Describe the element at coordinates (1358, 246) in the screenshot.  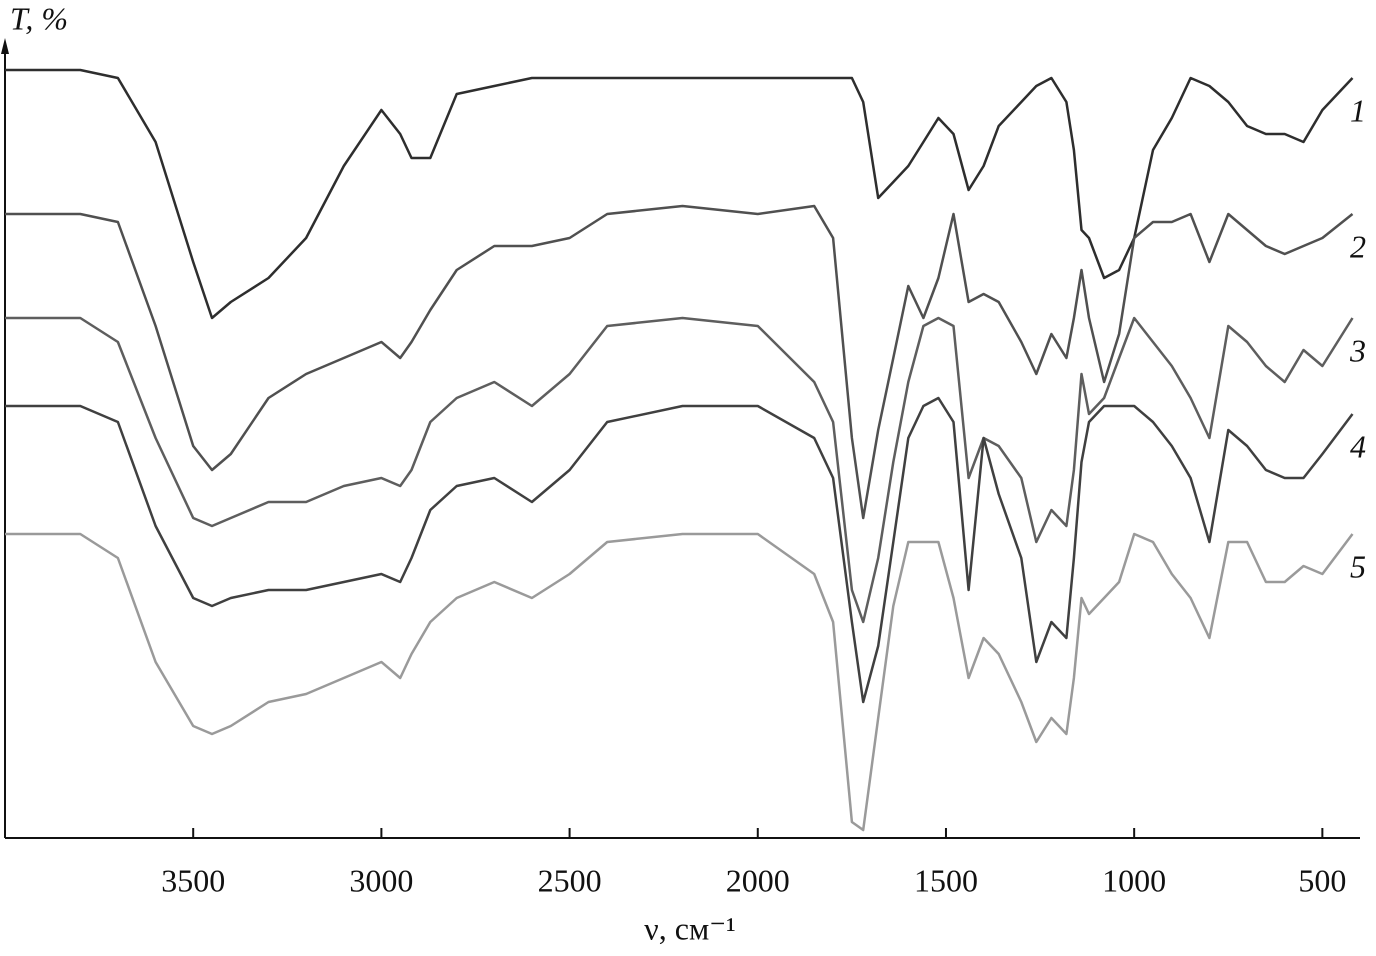
I see `curve-label: 2` at that location.